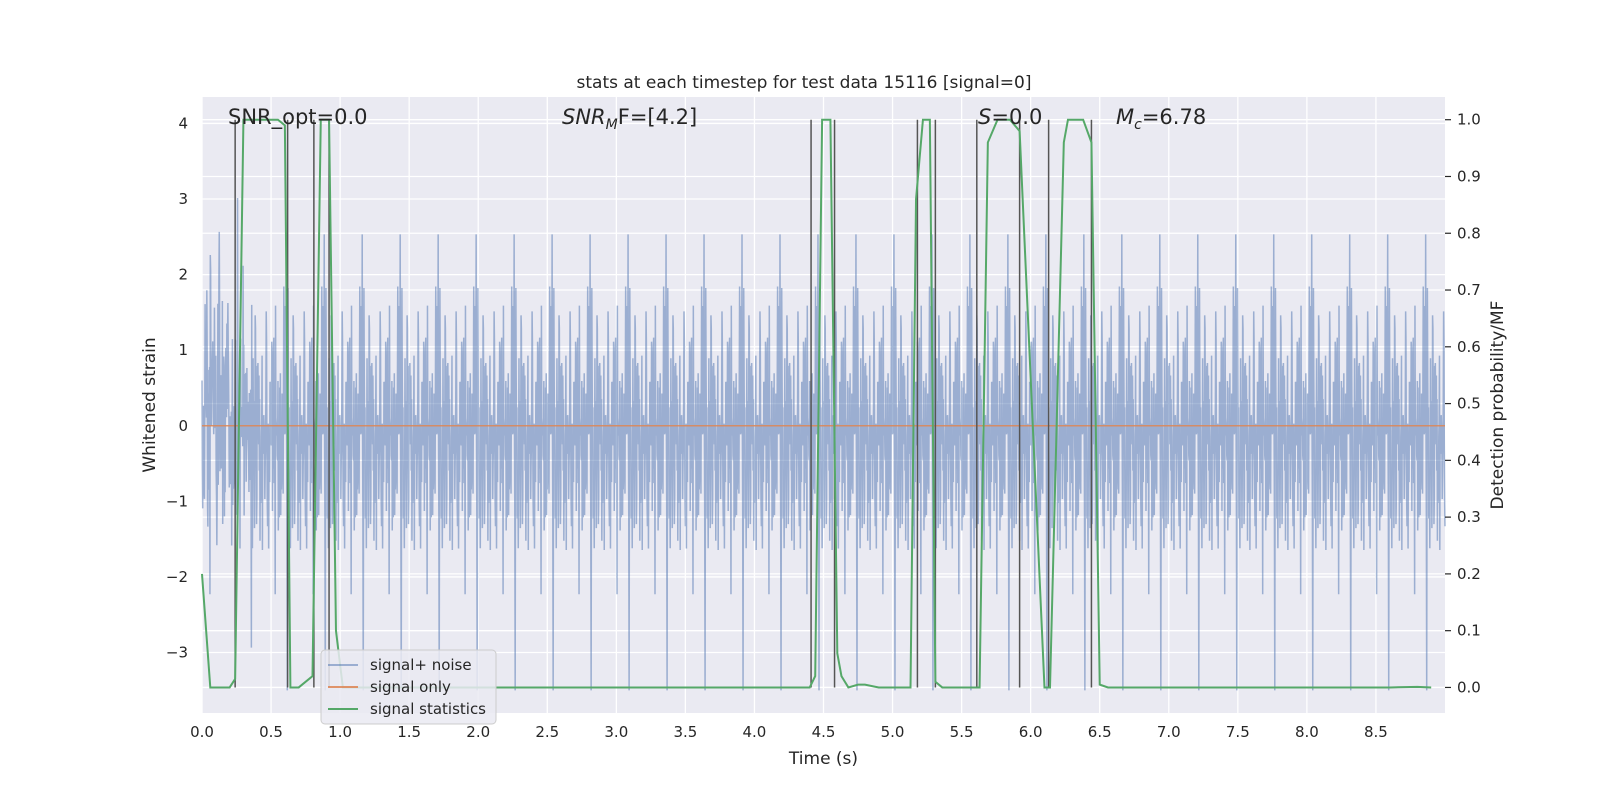  Describe the element at coordinates (1174, 117) in the screenshot. I see `annotation-mc-rest: =6.78` at that location.